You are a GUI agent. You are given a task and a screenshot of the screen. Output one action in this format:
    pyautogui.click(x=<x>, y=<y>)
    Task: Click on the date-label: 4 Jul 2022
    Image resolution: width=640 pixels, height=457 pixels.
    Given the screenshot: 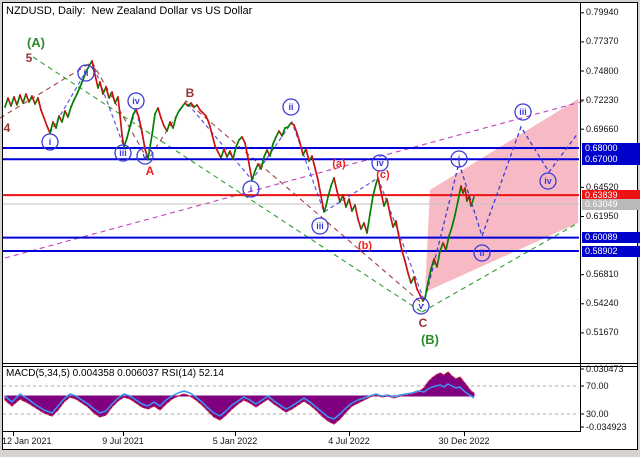 What is the action you would take?
    pyautogui.click(x=349, y=441)
    